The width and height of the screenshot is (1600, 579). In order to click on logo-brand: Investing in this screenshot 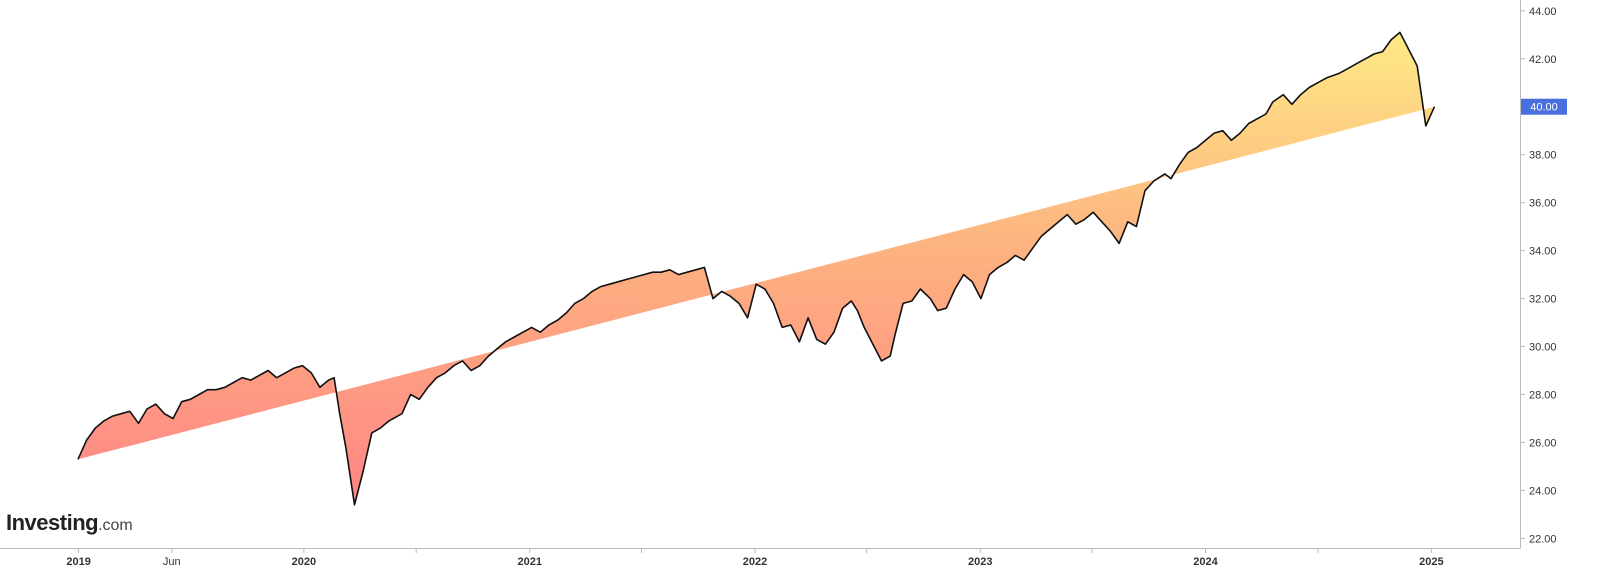, I will do `click(52, 522)`.